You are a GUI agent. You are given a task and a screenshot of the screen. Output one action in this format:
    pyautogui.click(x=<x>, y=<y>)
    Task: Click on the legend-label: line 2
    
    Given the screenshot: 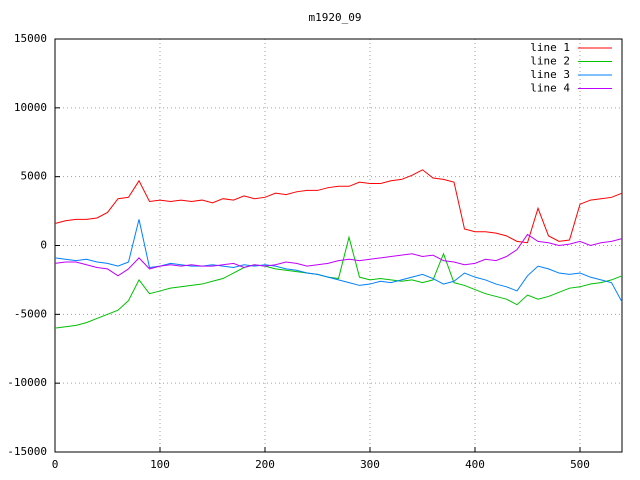 What is the action you would take?
    pyautogui.click(x=550, y=61)
    